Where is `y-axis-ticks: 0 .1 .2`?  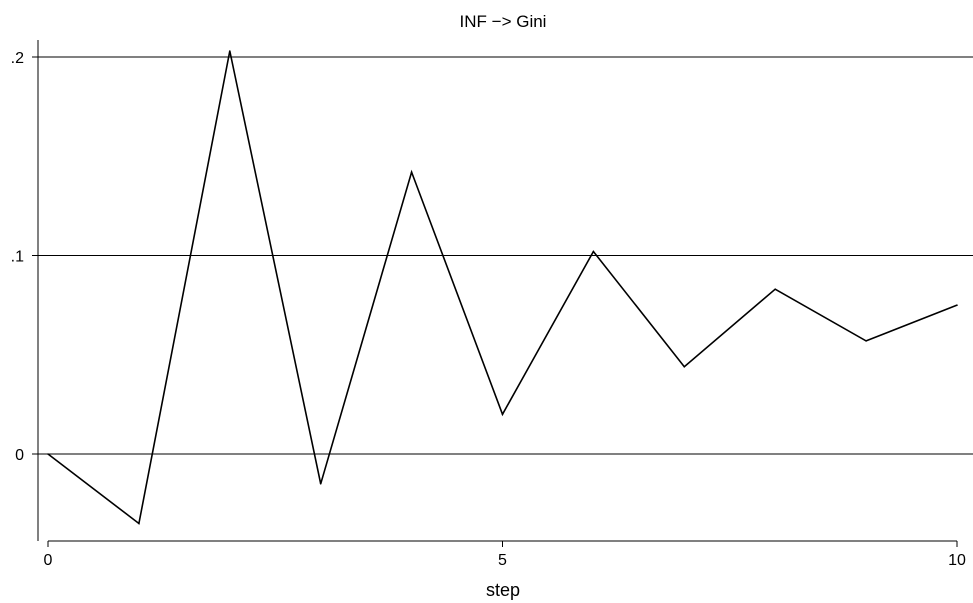 y-axis-ticks: 0 .1 .2 is located at coordinates (24, 257).